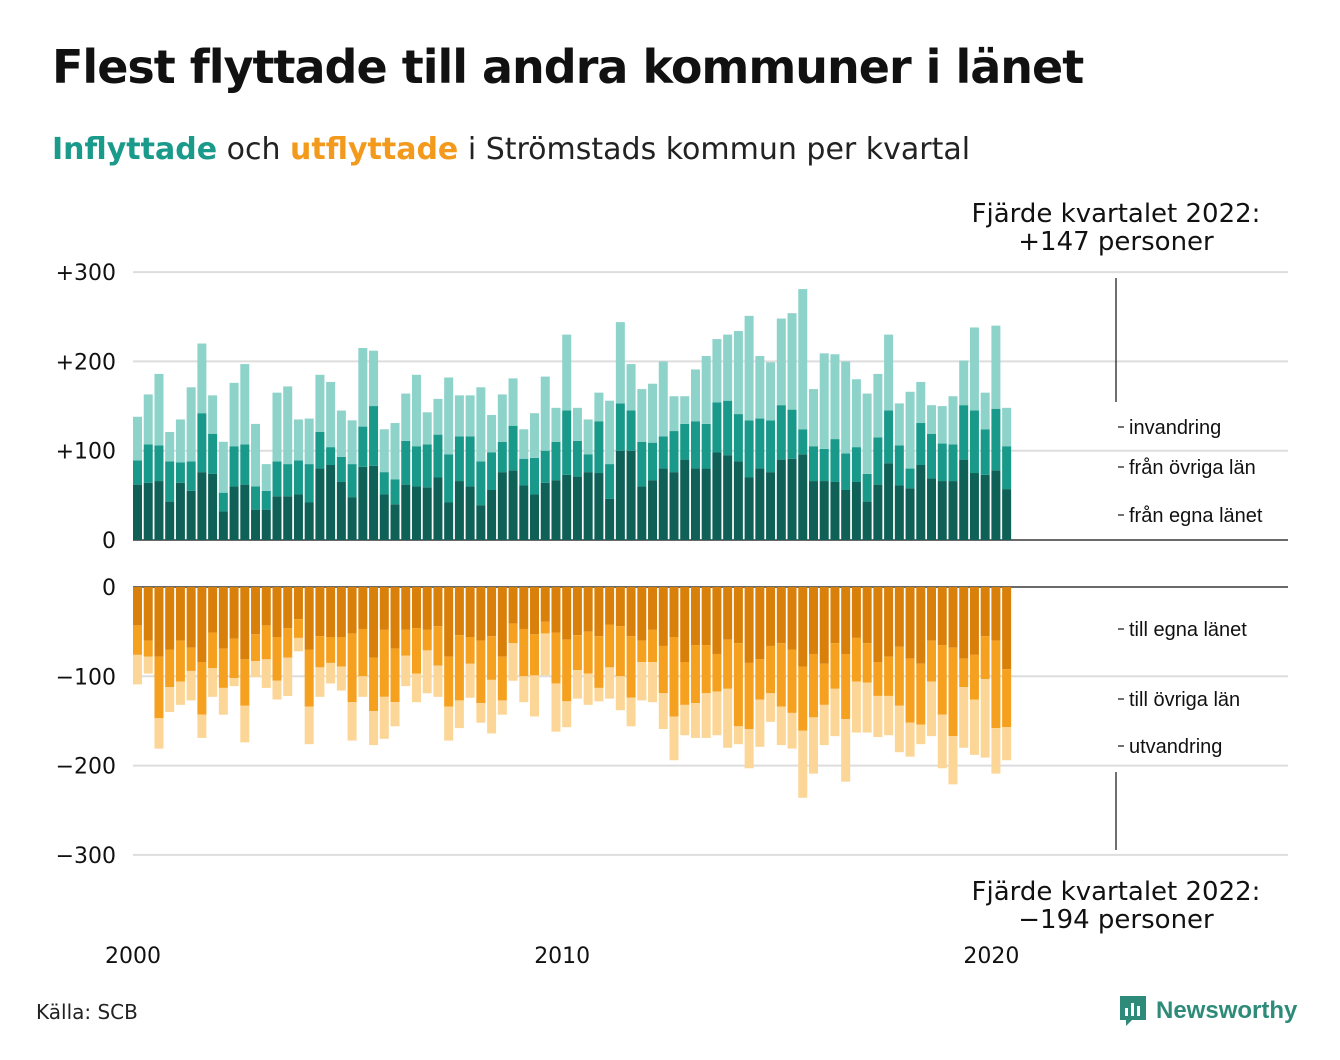 The height and width of the screenshot is (1060, 1340). Describe the element at coordinates (719, 149) in the screenshot. I see `subtitle-rest: i Strömstads kommun per kvartal` at that location.